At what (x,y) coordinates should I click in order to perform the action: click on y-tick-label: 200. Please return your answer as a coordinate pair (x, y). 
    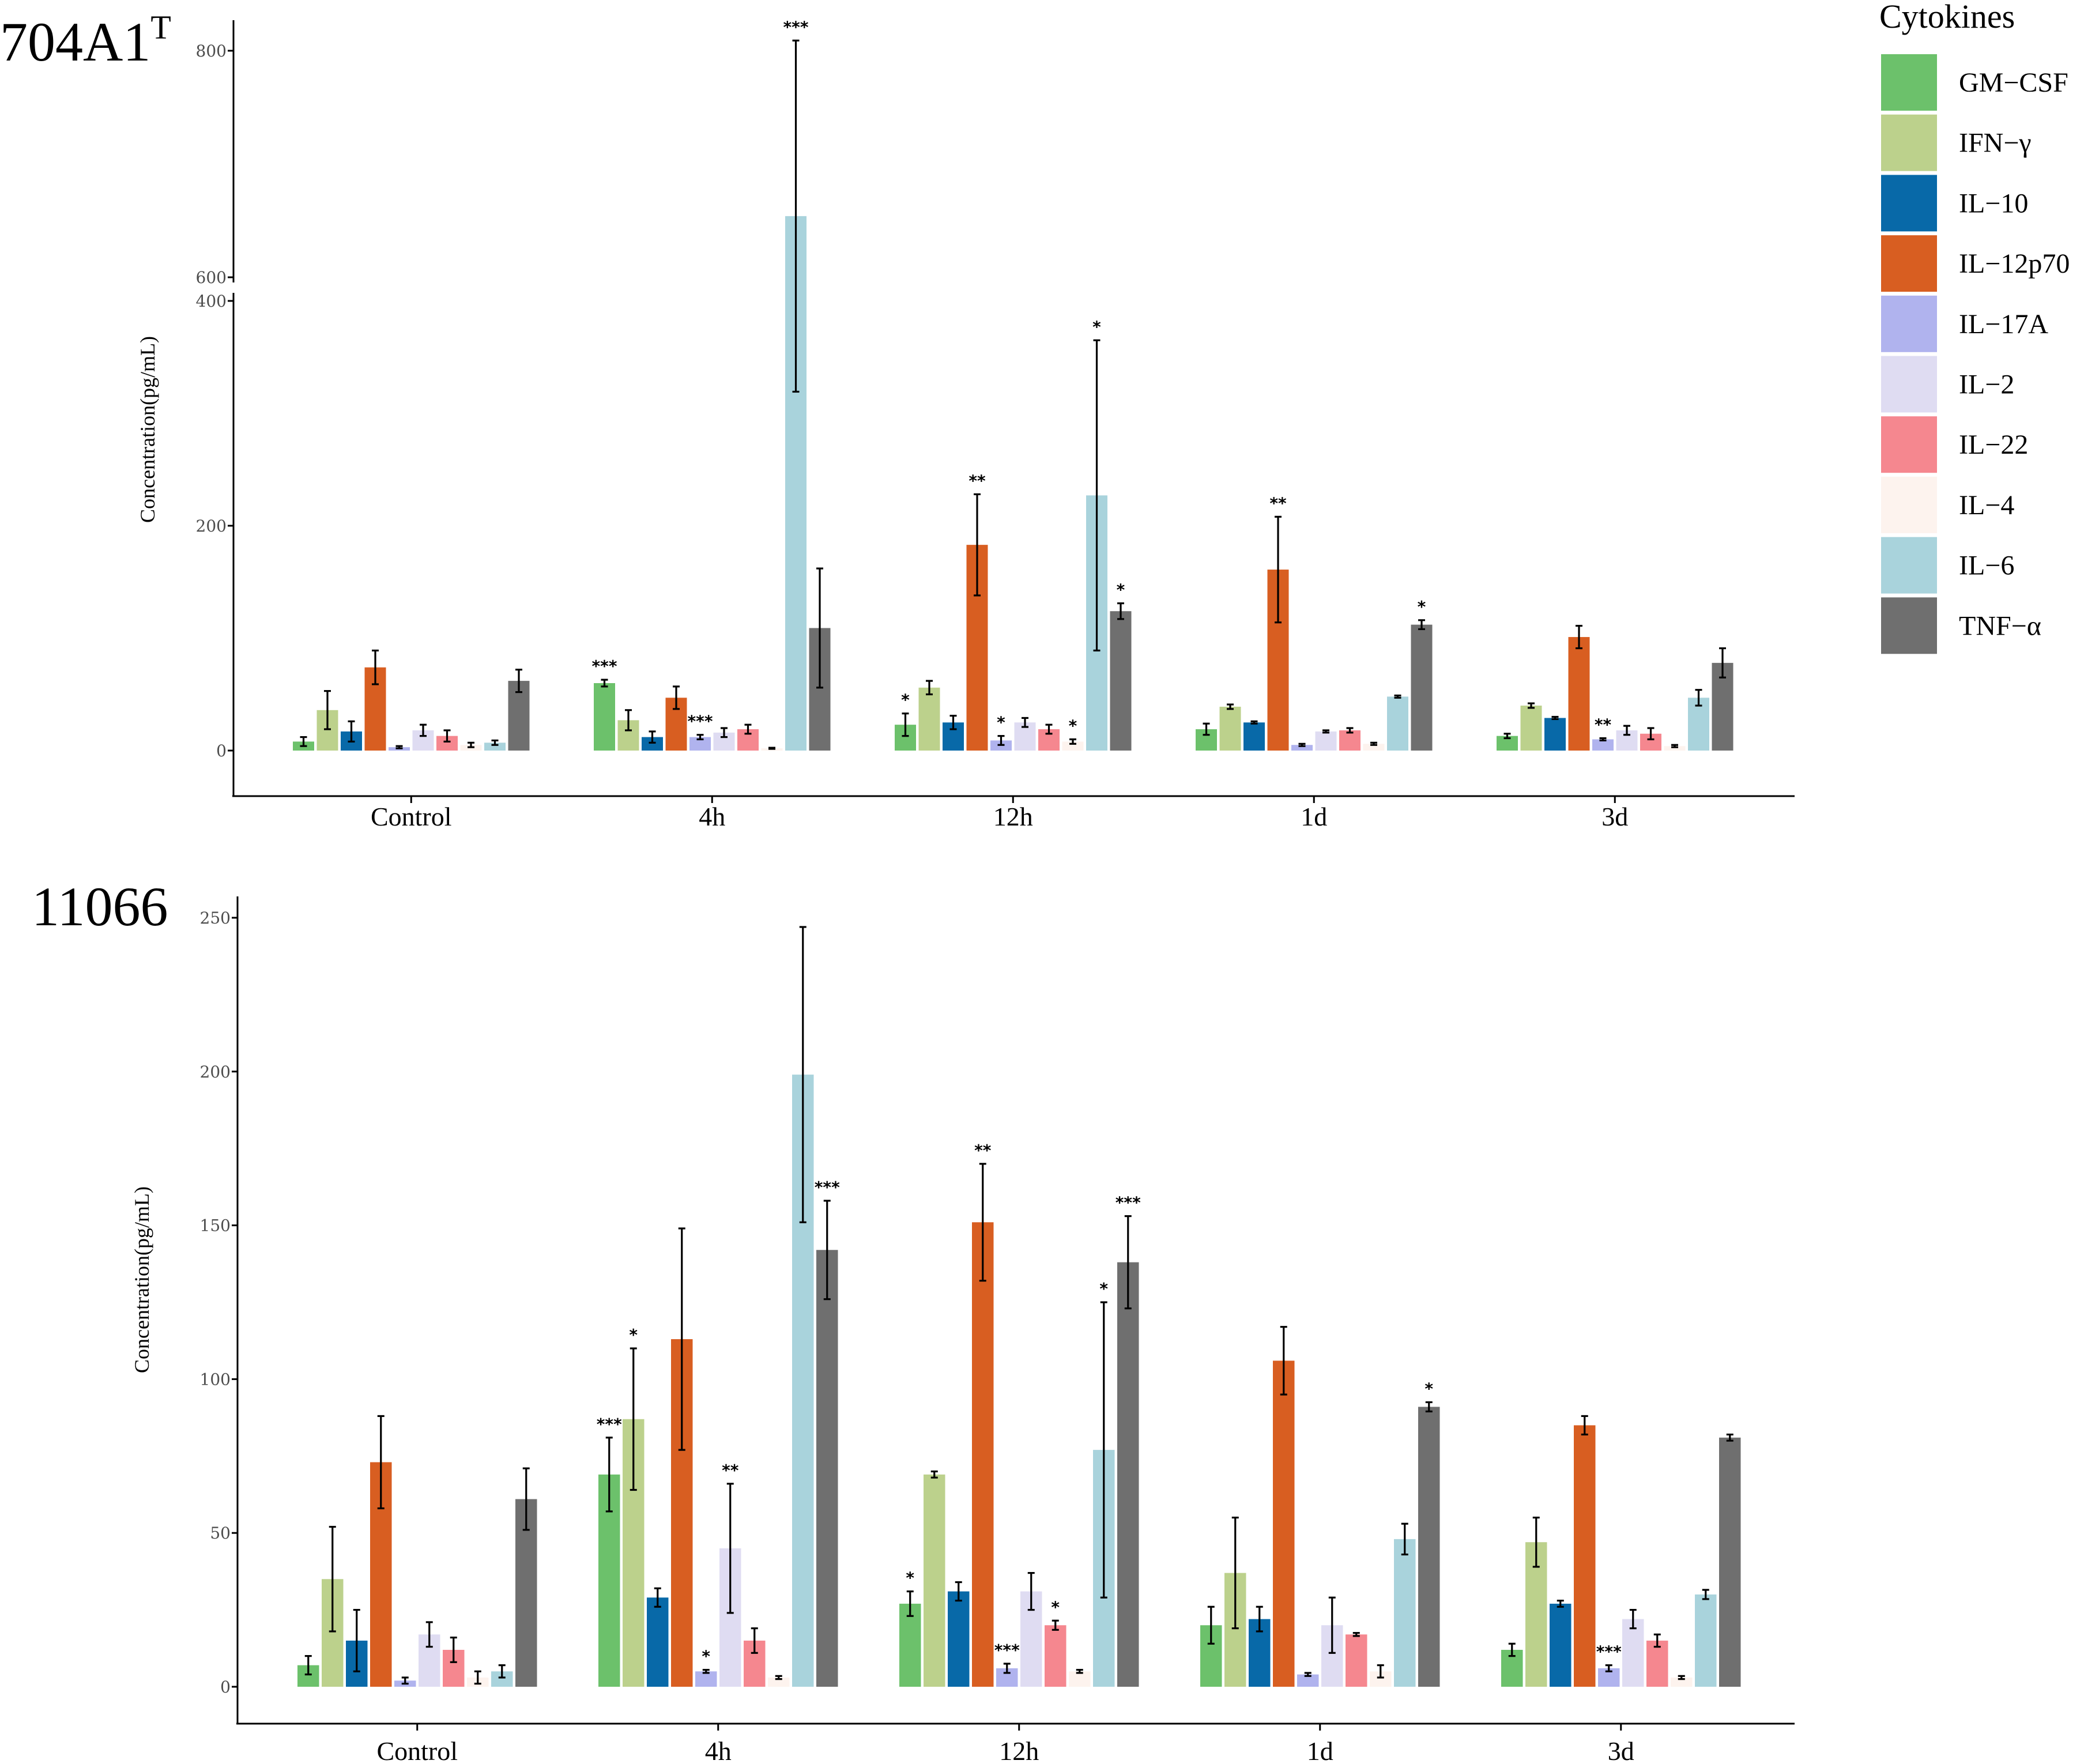
    Looking at the image, I should click on (211, 526).